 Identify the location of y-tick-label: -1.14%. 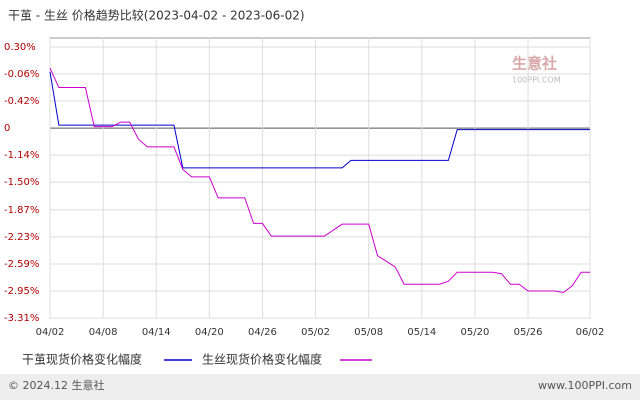
(21, 155).